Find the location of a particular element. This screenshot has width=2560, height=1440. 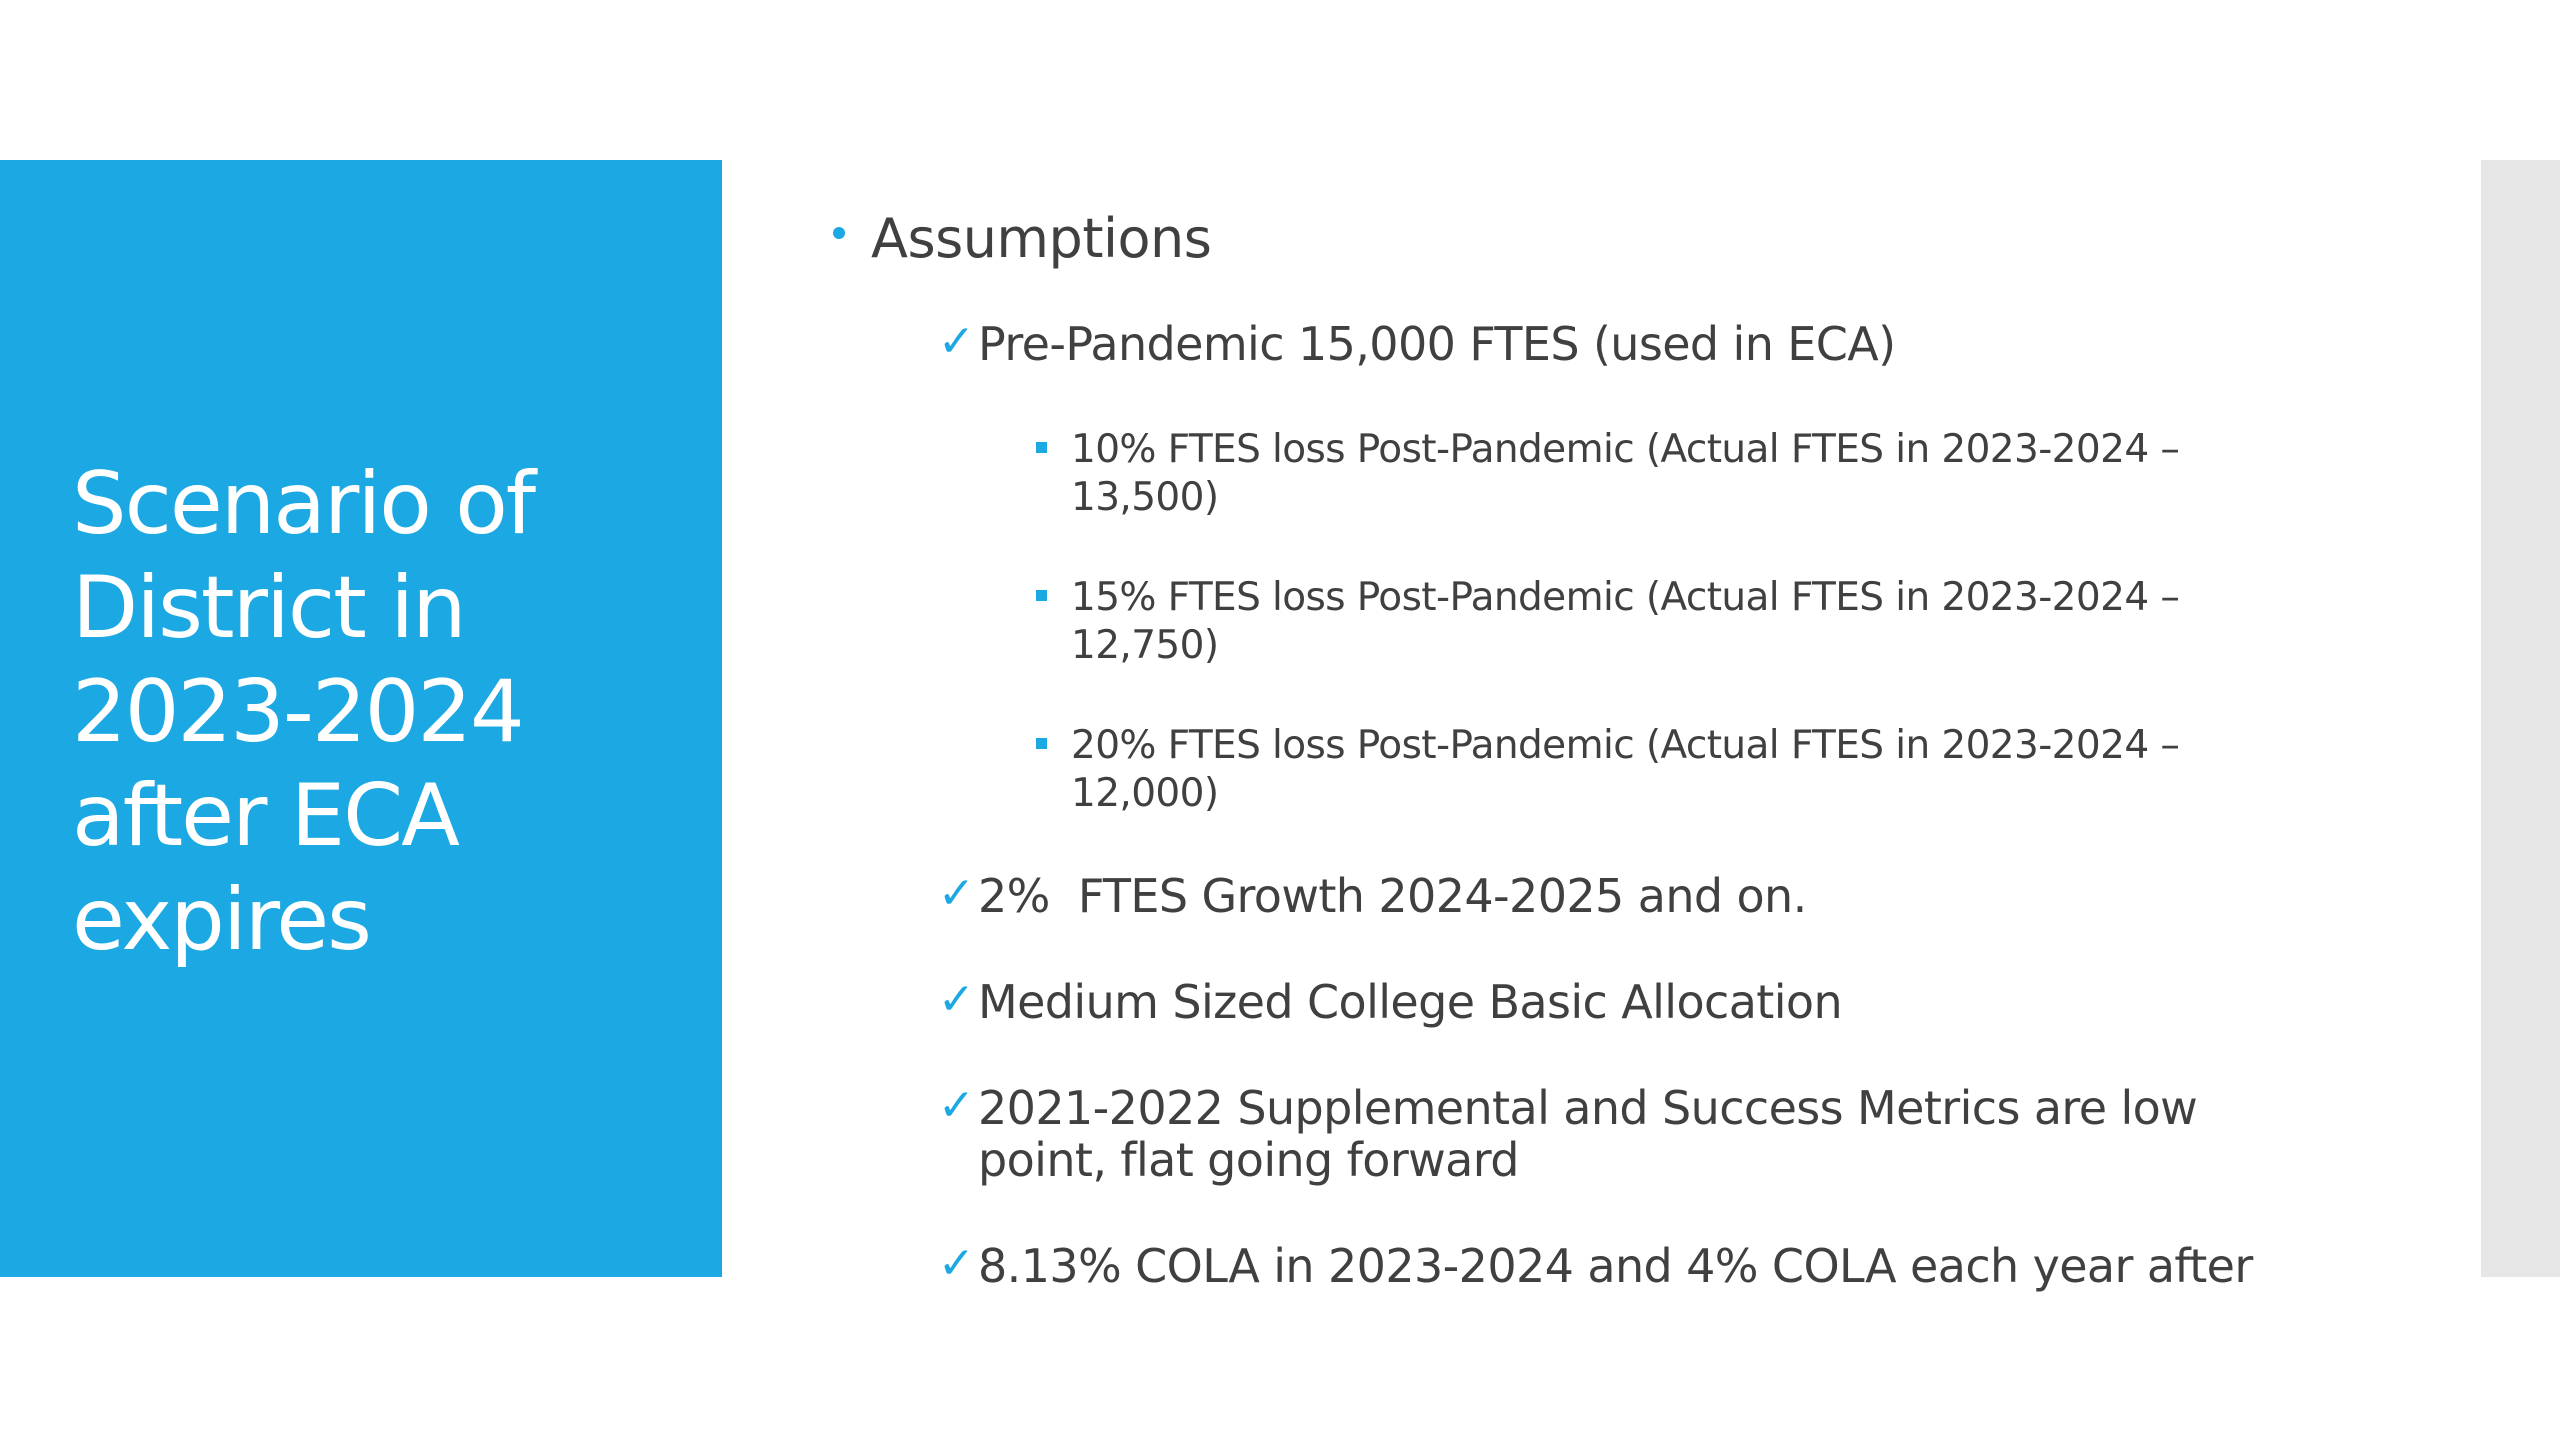

heading-text: Assumptions is located at coordinates (1041, 238).